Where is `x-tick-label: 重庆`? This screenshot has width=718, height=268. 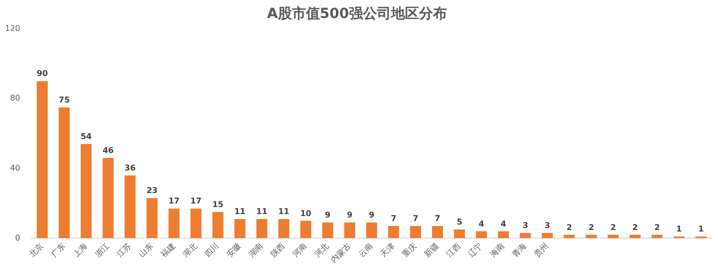
x-tick-label: 重庆 is located at coordinates (409, 250).